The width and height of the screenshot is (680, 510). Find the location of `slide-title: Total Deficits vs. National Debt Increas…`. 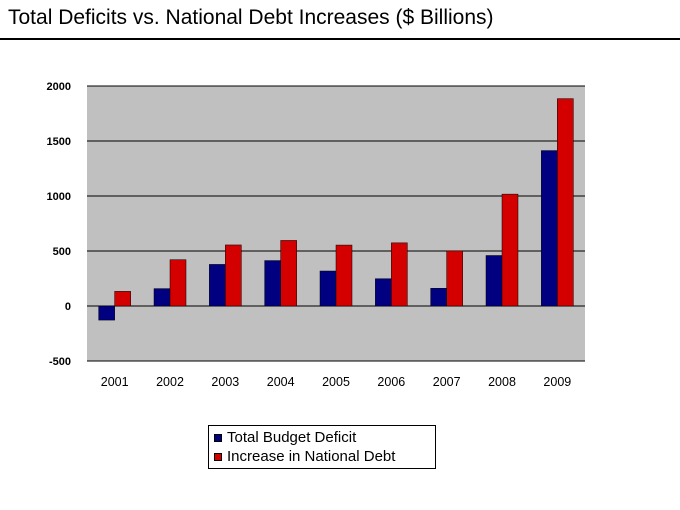

slide-title: Total Deficits vs. National Debt Increas… is located at coordinates (251, 17).